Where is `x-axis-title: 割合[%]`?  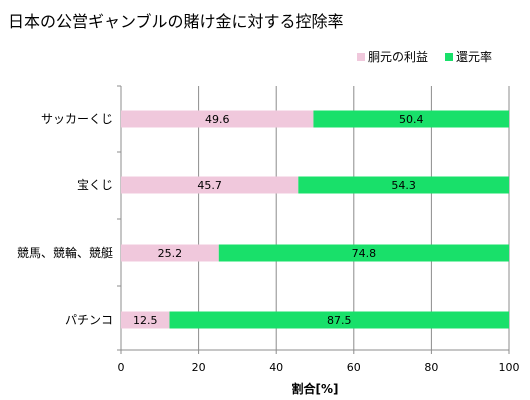
x-axis-title: 割合[%] is located at coordinates (315, 388).